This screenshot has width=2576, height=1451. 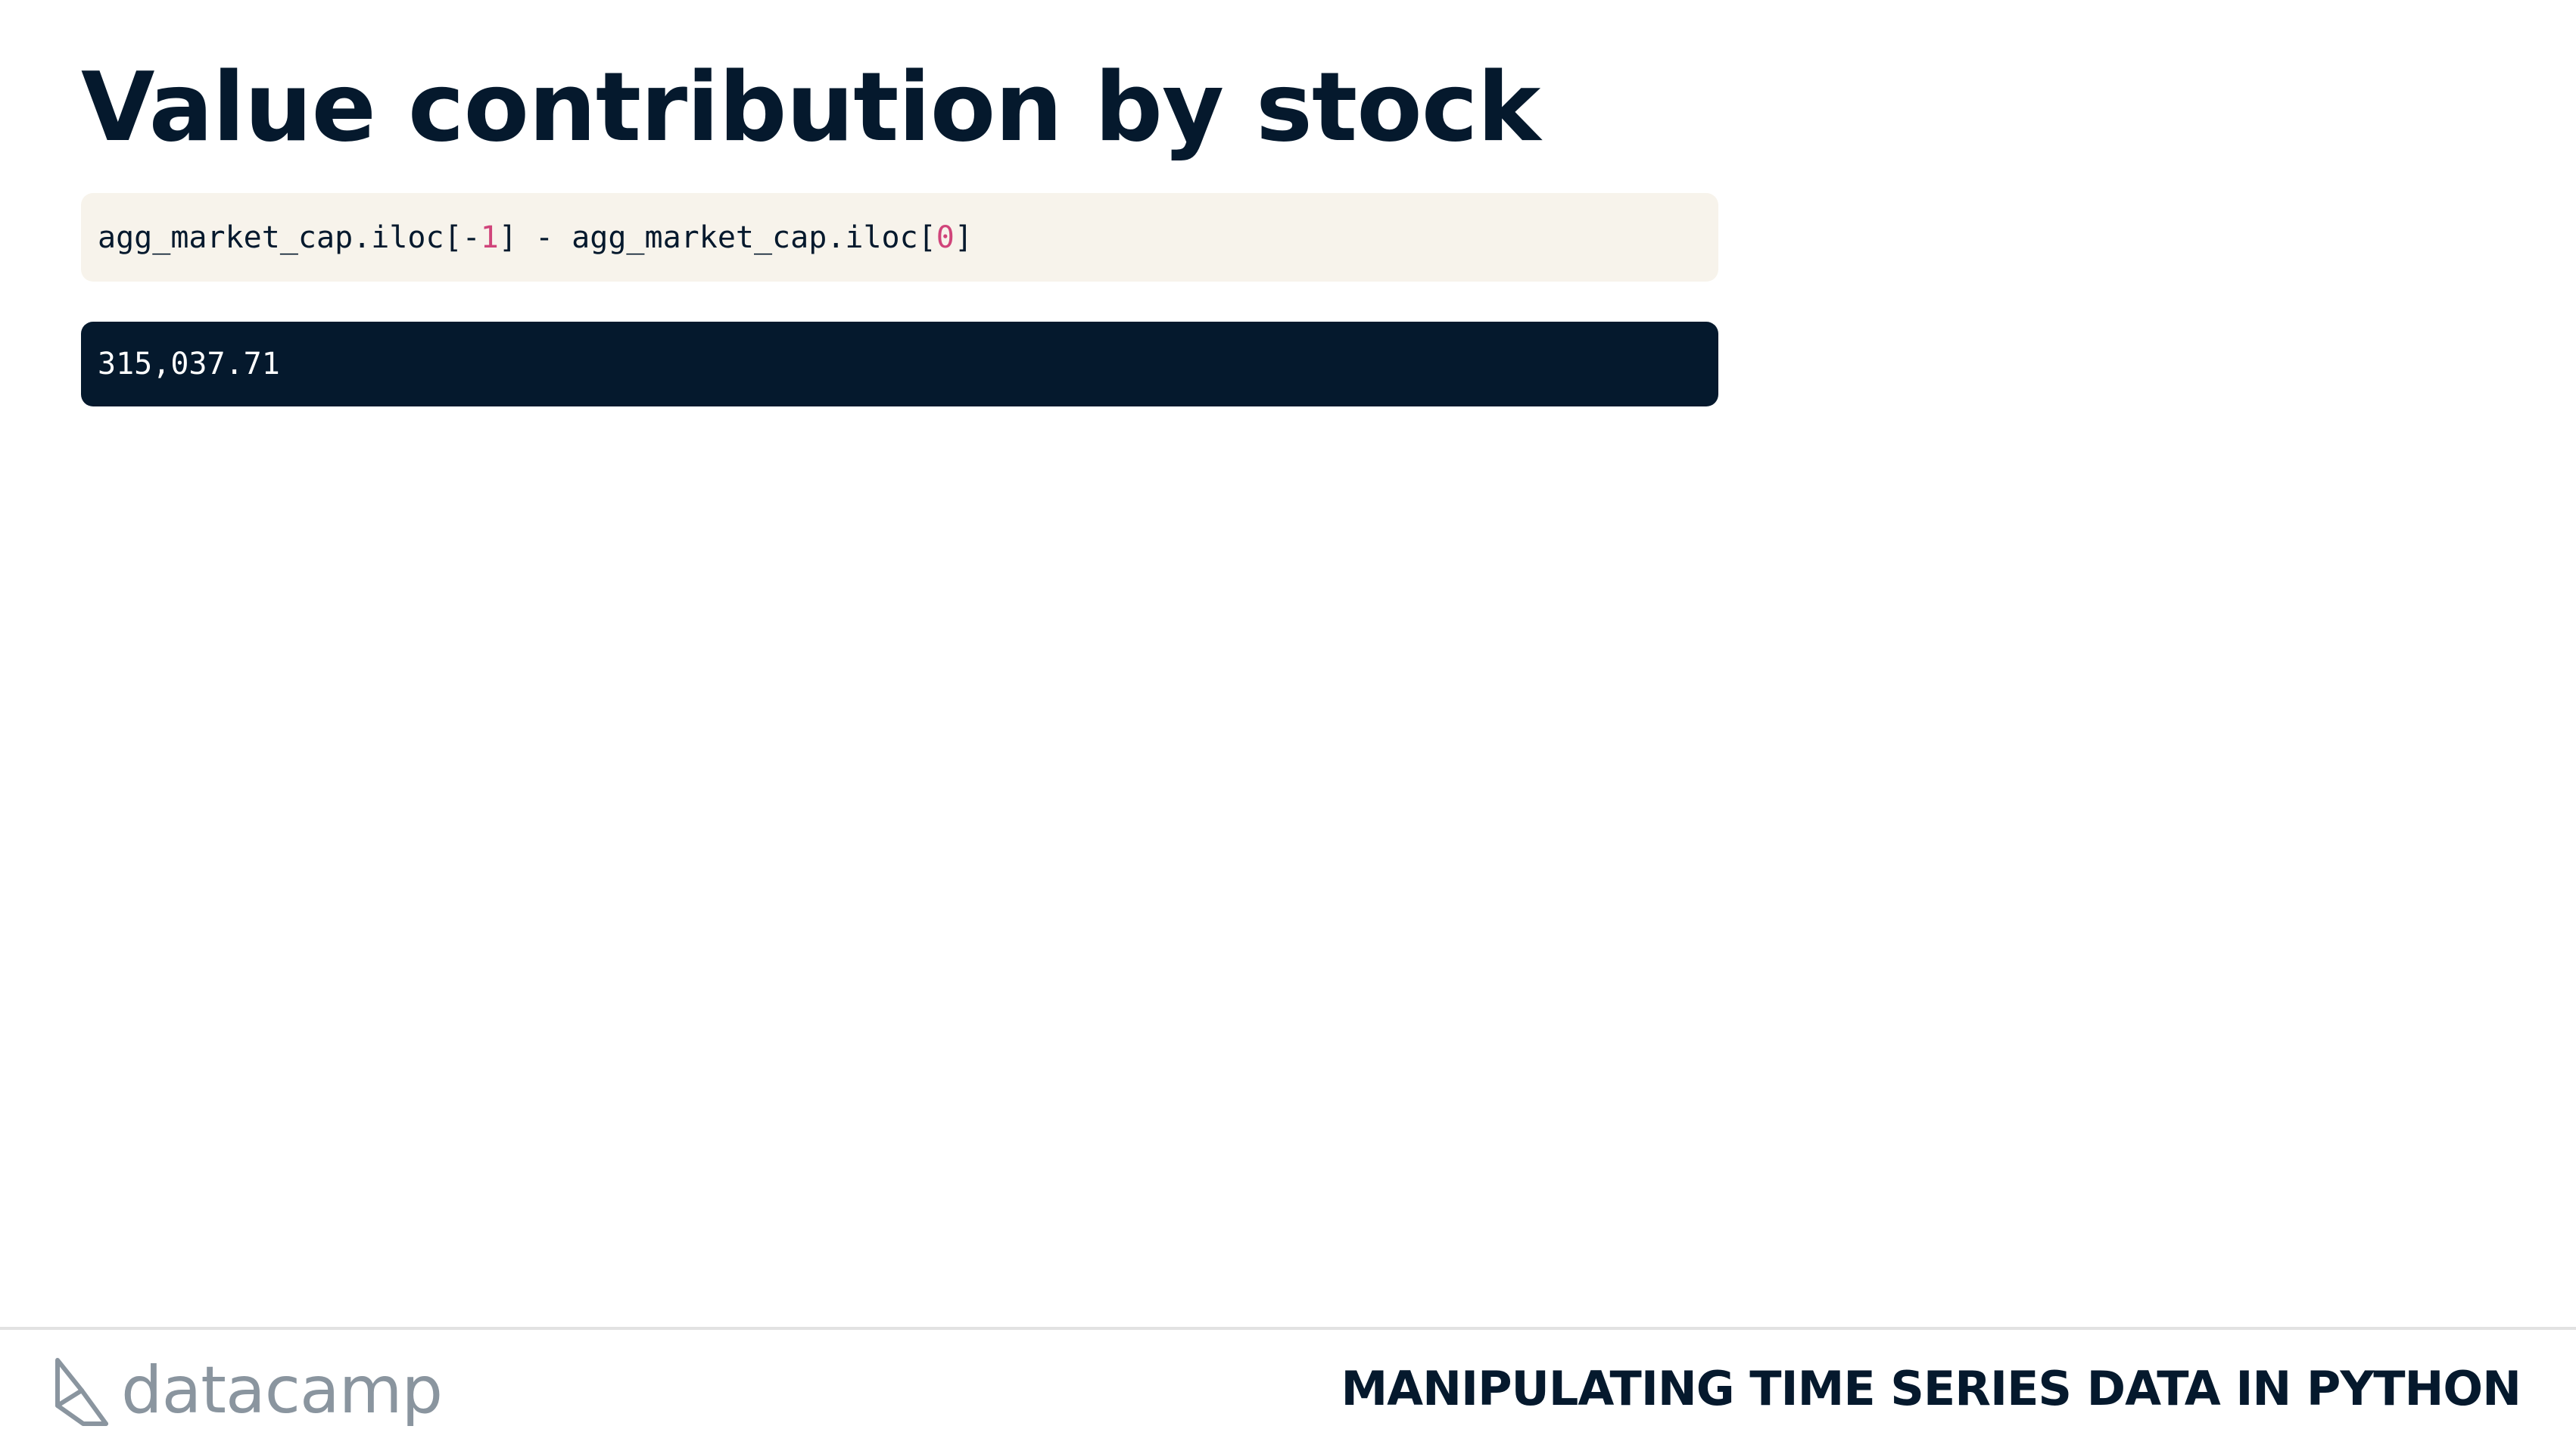 What do you see at coordinates (717, 238) in the screenshot?
I see `code-text-part2: ] - agg_market_cap.iloc[` at bounding box center [717, 238].